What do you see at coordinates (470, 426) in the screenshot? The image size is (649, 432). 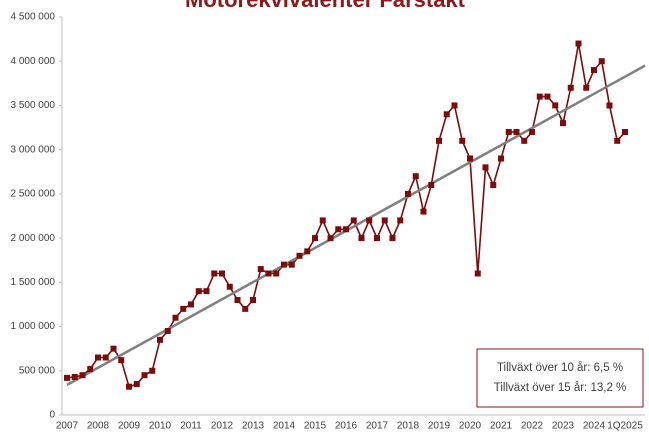 I see `x-tick-label: 2020` at bounding box center [470, 426].